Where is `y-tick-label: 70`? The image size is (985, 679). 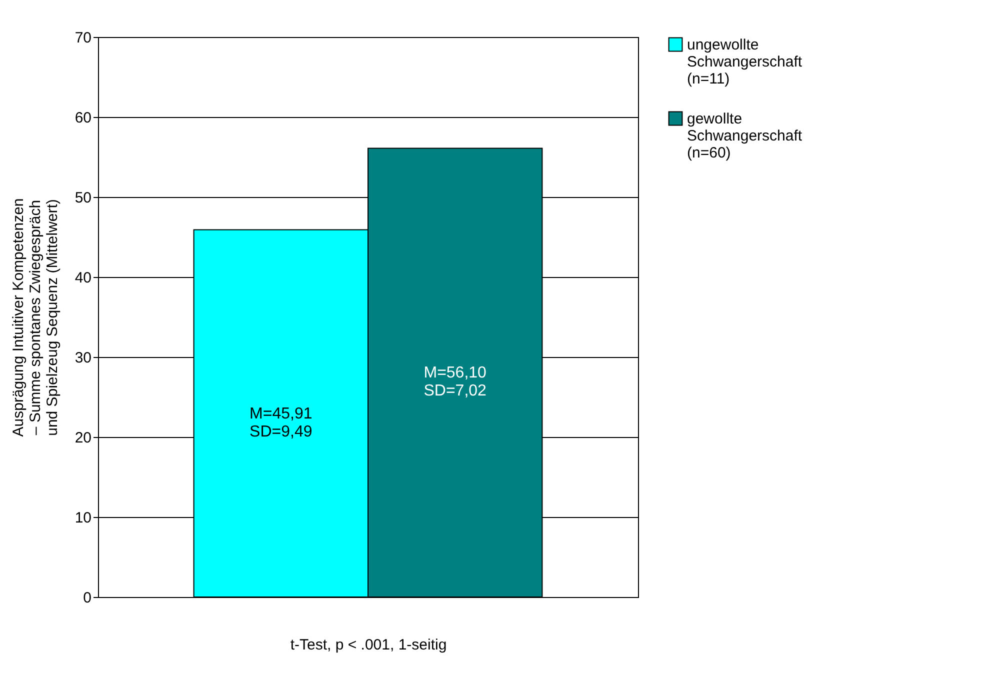
y-tick-label: 70 is located at coordinates (83, 38).